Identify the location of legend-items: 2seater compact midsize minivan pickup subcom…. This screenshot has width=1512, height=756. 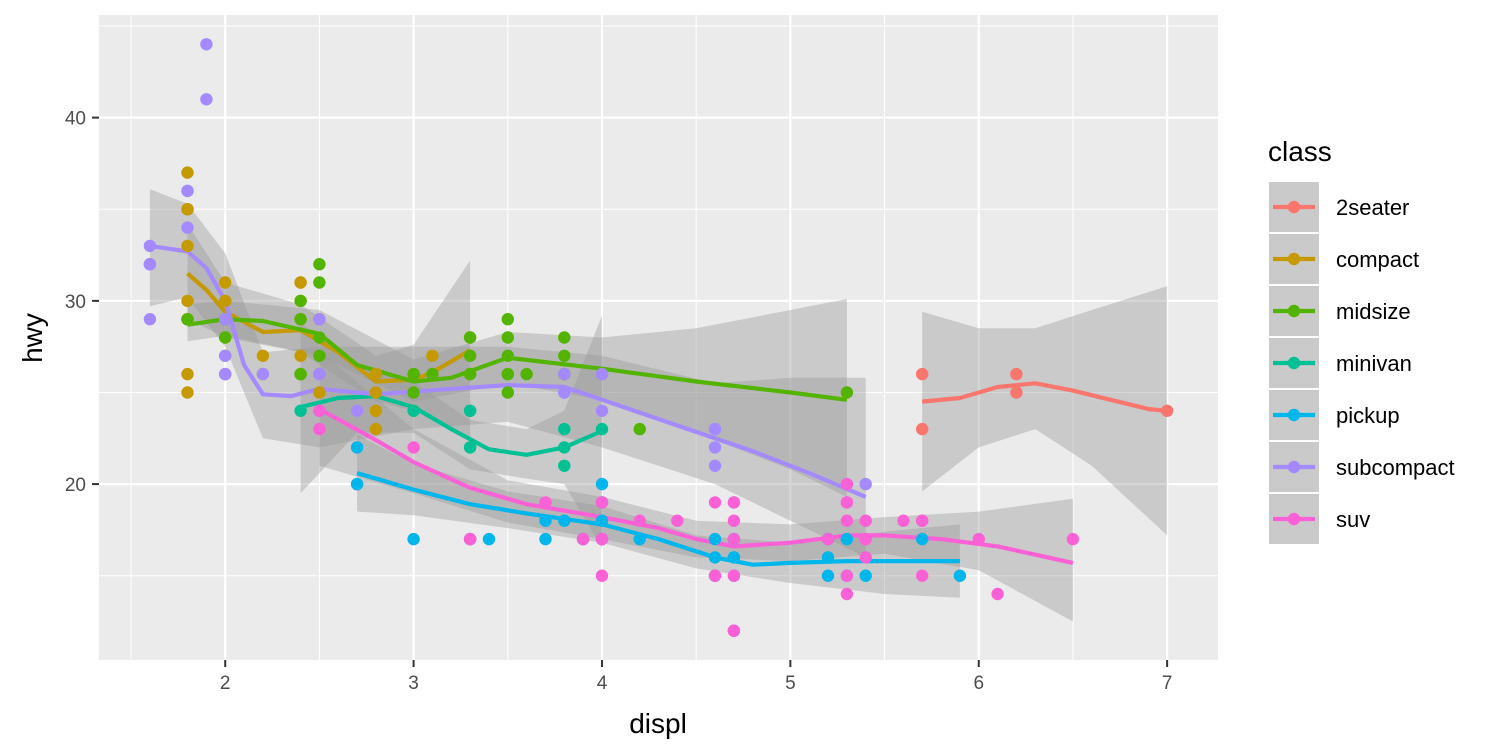
(1362, 363).